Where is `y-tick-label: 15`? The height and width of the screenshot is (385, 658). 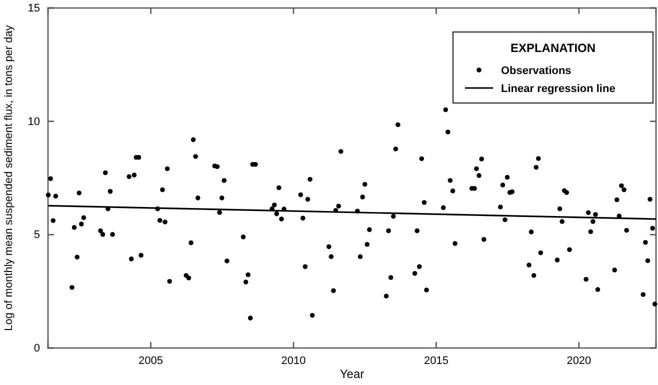
y-tick-label: 15 is located at coordinates (34, 8).